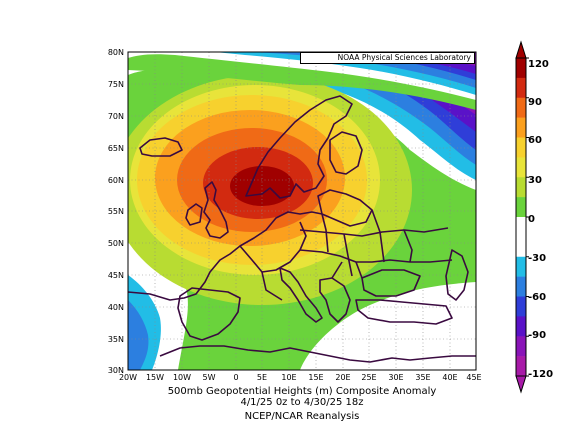  Describe the element at coordinates (535, 180) in the screenshot. I see `colorbar-label: 30` at that location.